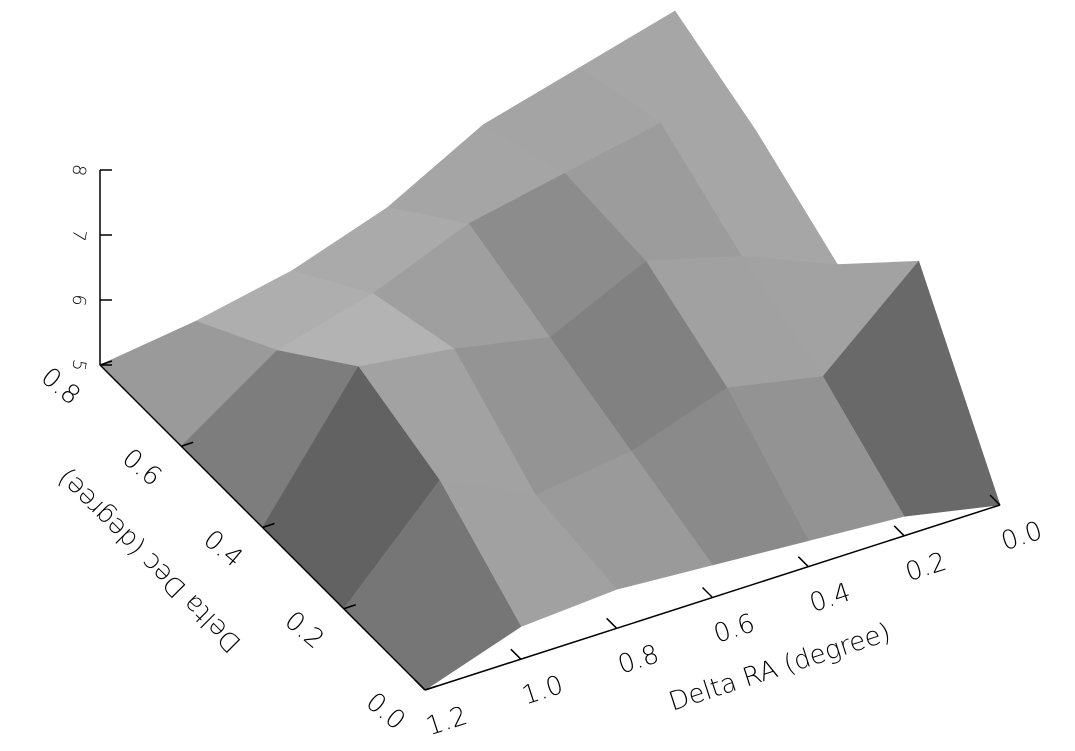 Image resolution: width=1075 pixels, height=751 pixels. I want to click on y-tick-label: 0.4, so click(222, 549).